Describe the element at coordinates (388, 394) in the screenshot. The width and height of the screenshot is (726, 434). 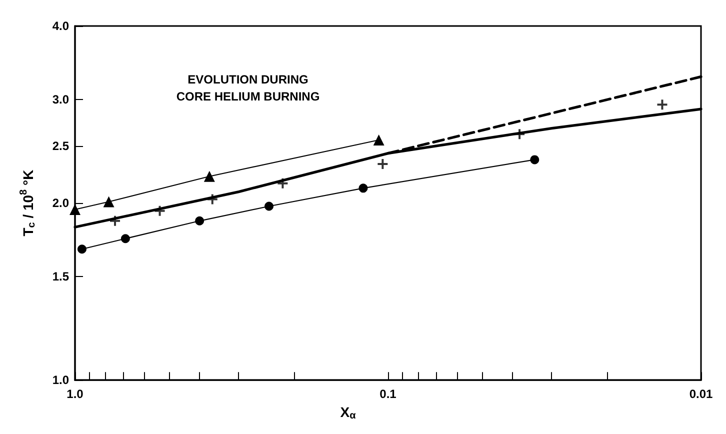
I see `x-tick-label: 0.1` at that location.